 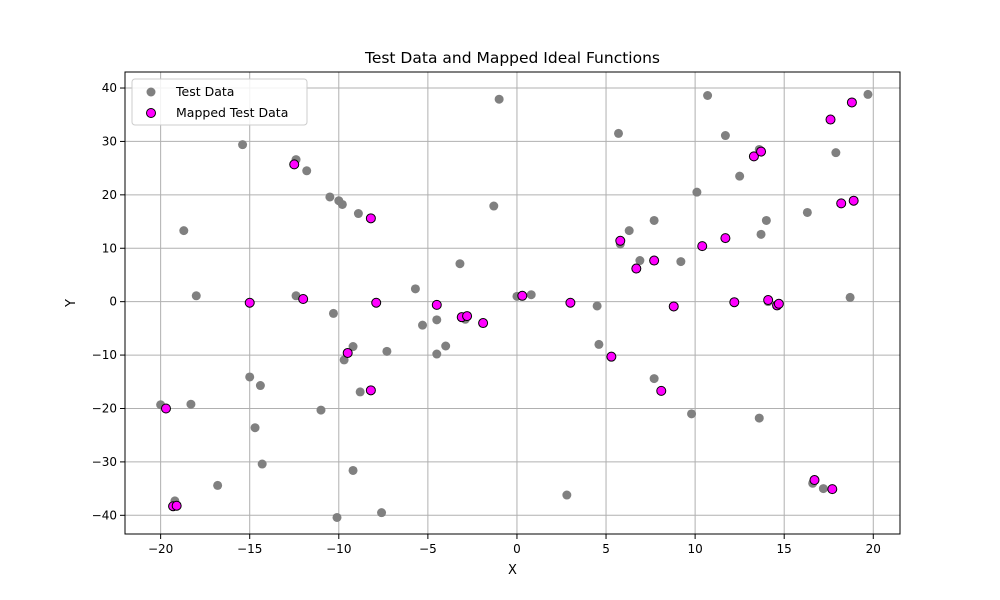 I want to click on legend-marker-mapped-test-data, so click(x=151, y=113).